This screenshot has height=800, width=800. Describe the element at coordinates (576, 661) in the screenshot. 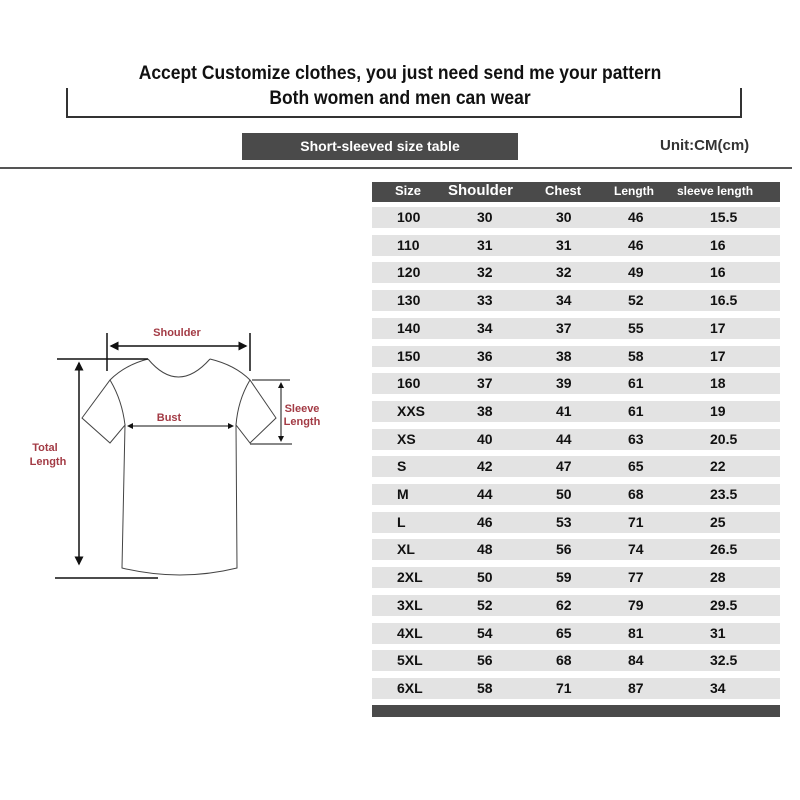

I see `table-row: 5XL 56 68 84 32.5` at that location.